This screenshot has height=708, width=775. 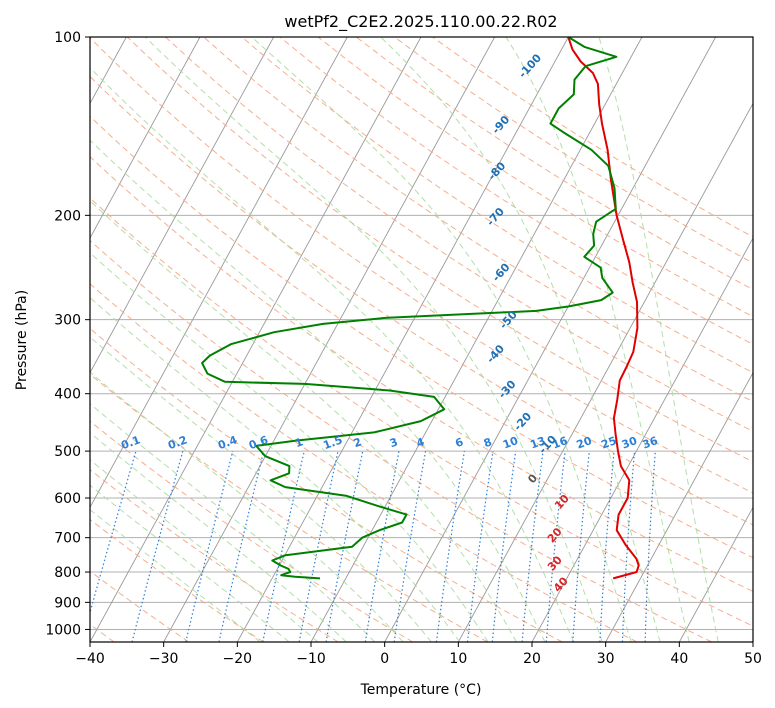 I want to click on y-axis-ticks: 100 200 300 400 500 600 700 800 900 1000, so click(x=67, y=334).